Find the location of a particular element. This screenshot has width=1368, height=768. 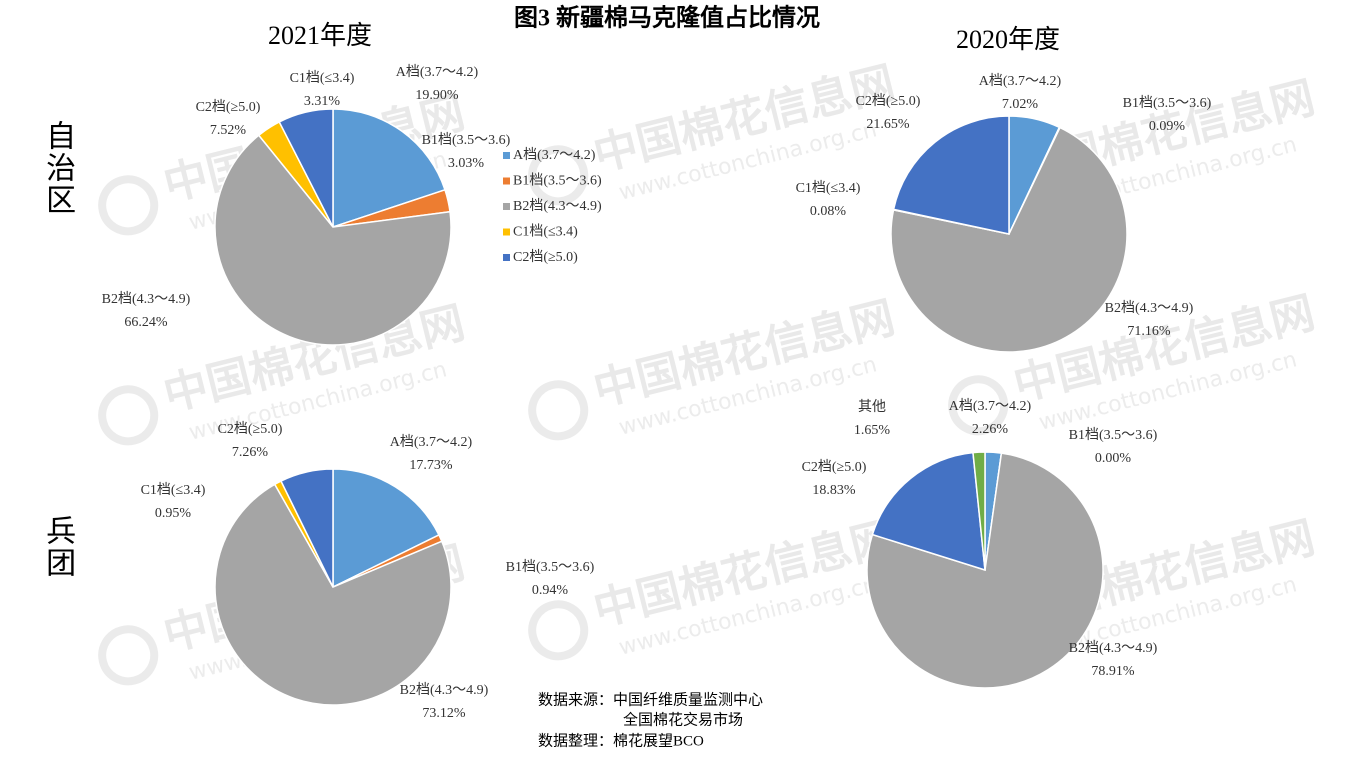

source-line: 数据整理：棉花展望BCO is located at coordinates (621, 740).